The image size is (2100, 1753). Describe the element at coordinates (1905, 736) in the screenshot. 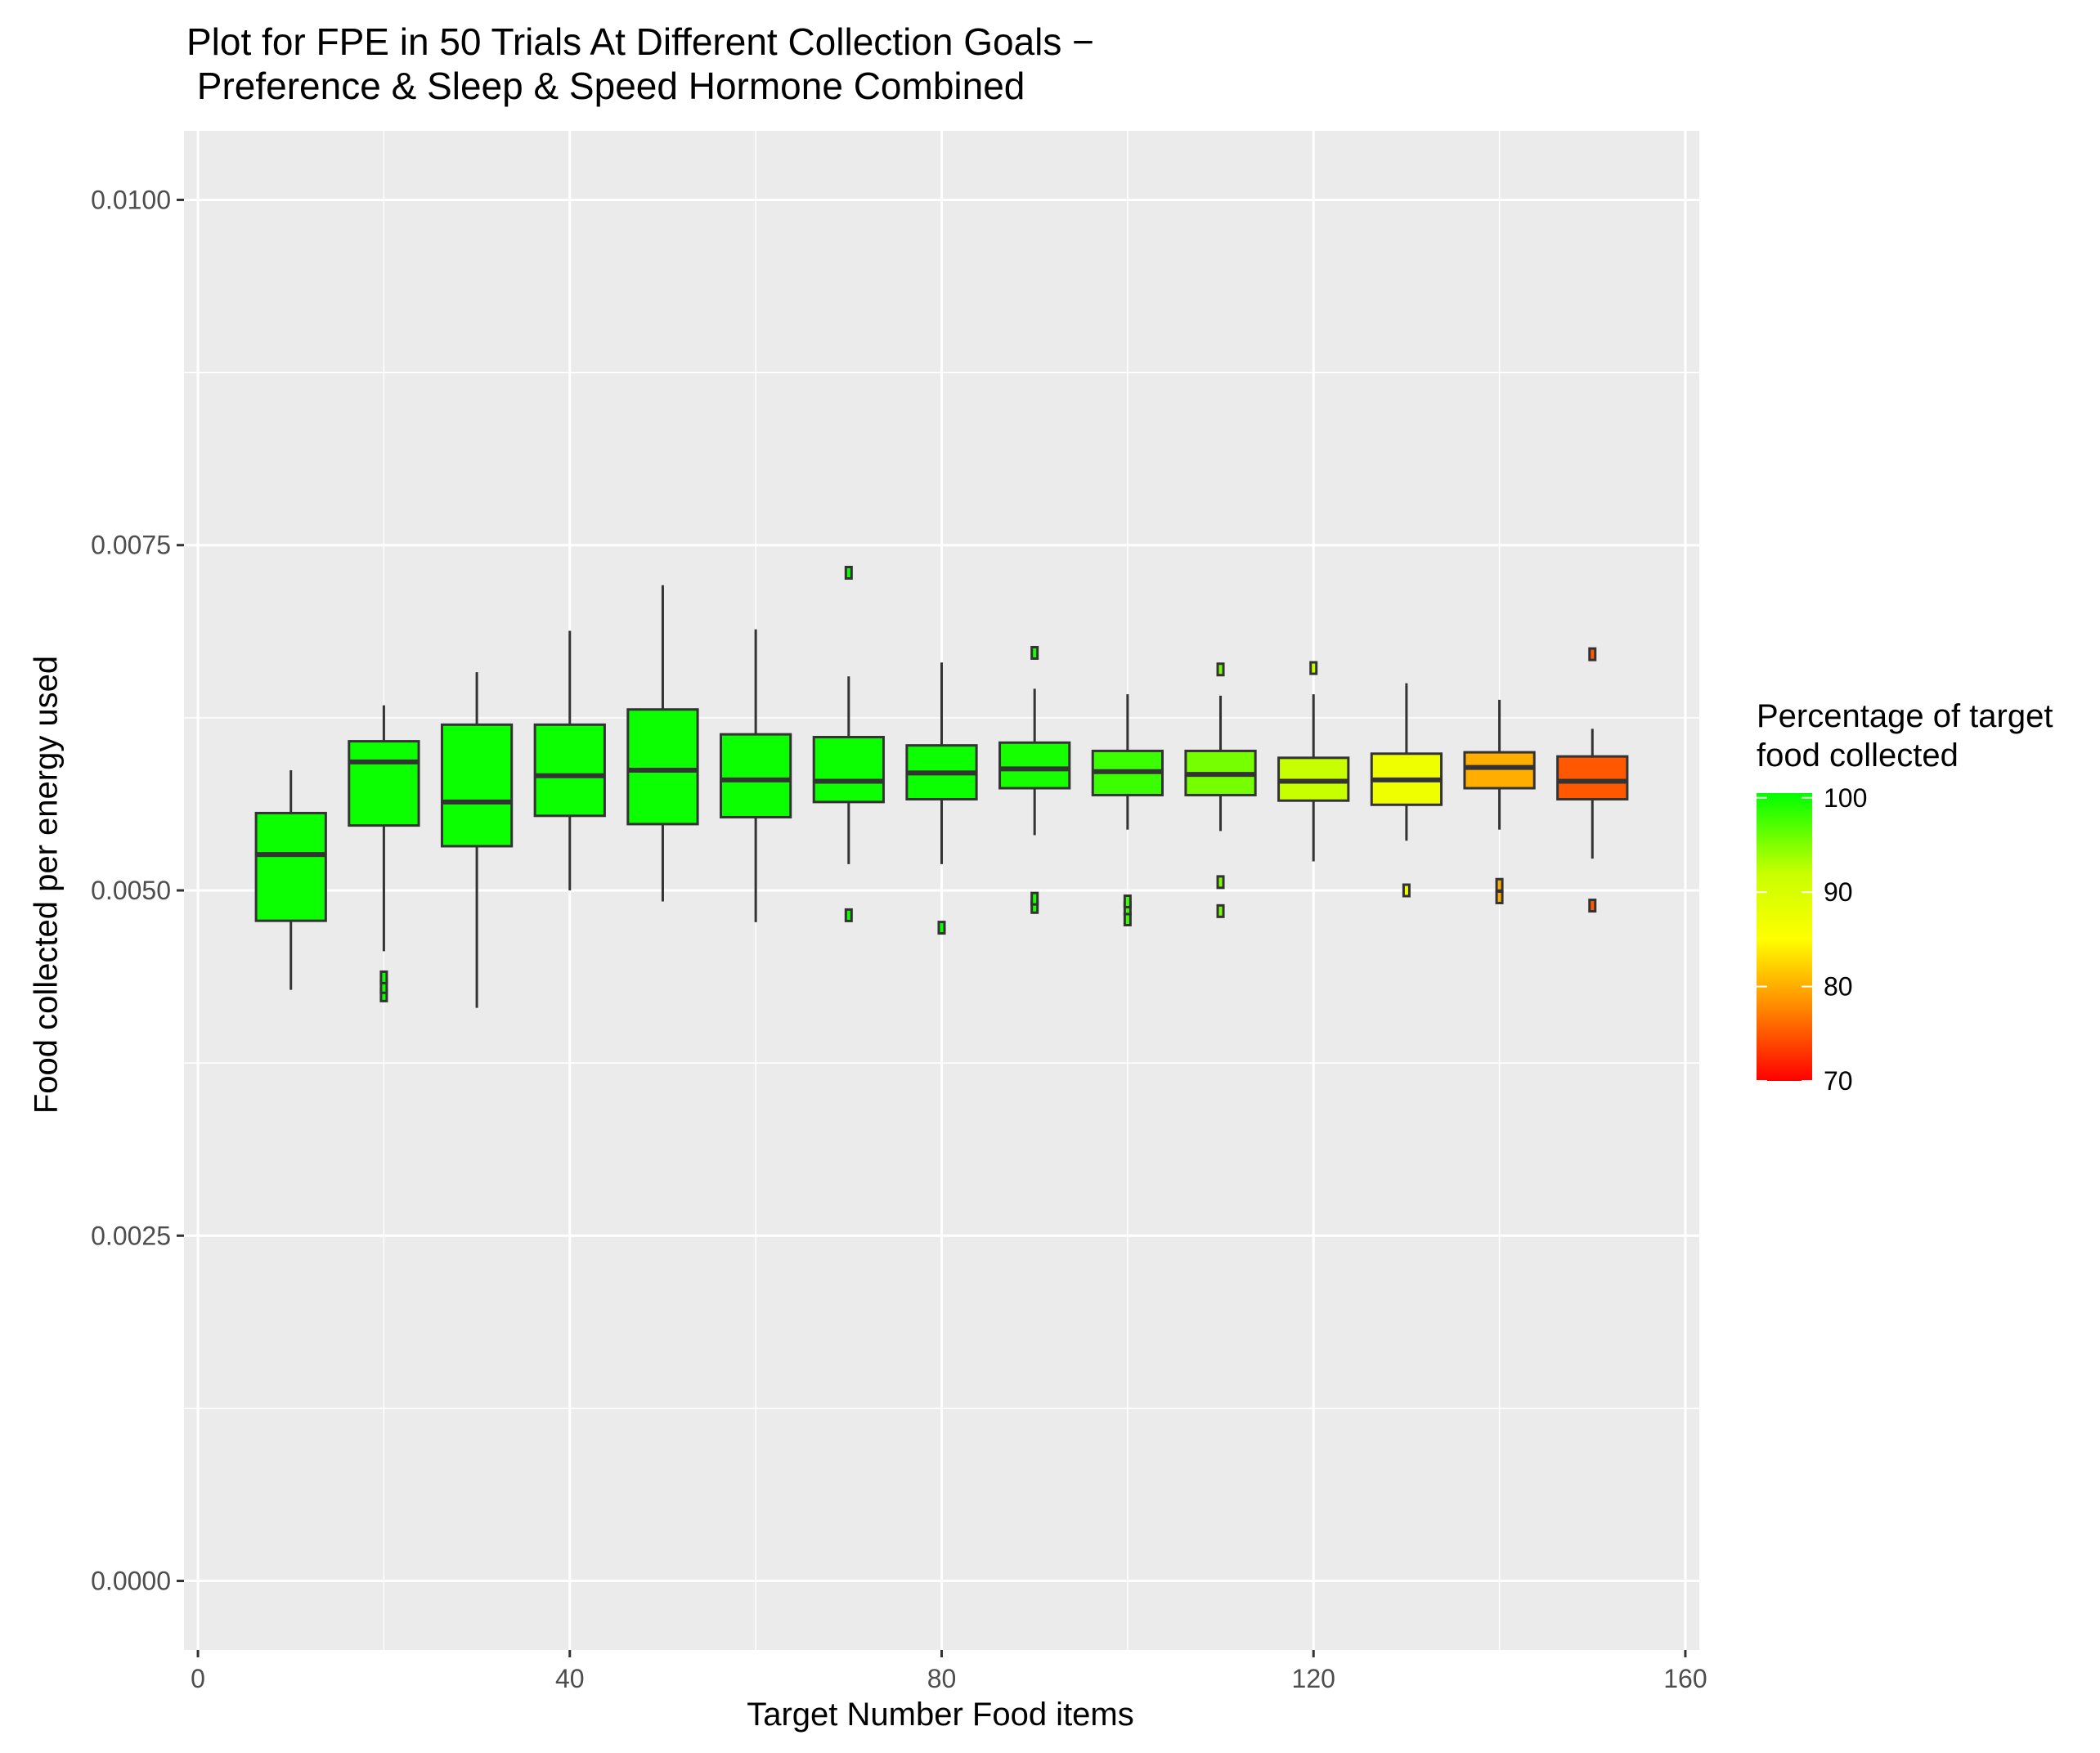

I see `legend-title: Percentage of target food collected` at that location.